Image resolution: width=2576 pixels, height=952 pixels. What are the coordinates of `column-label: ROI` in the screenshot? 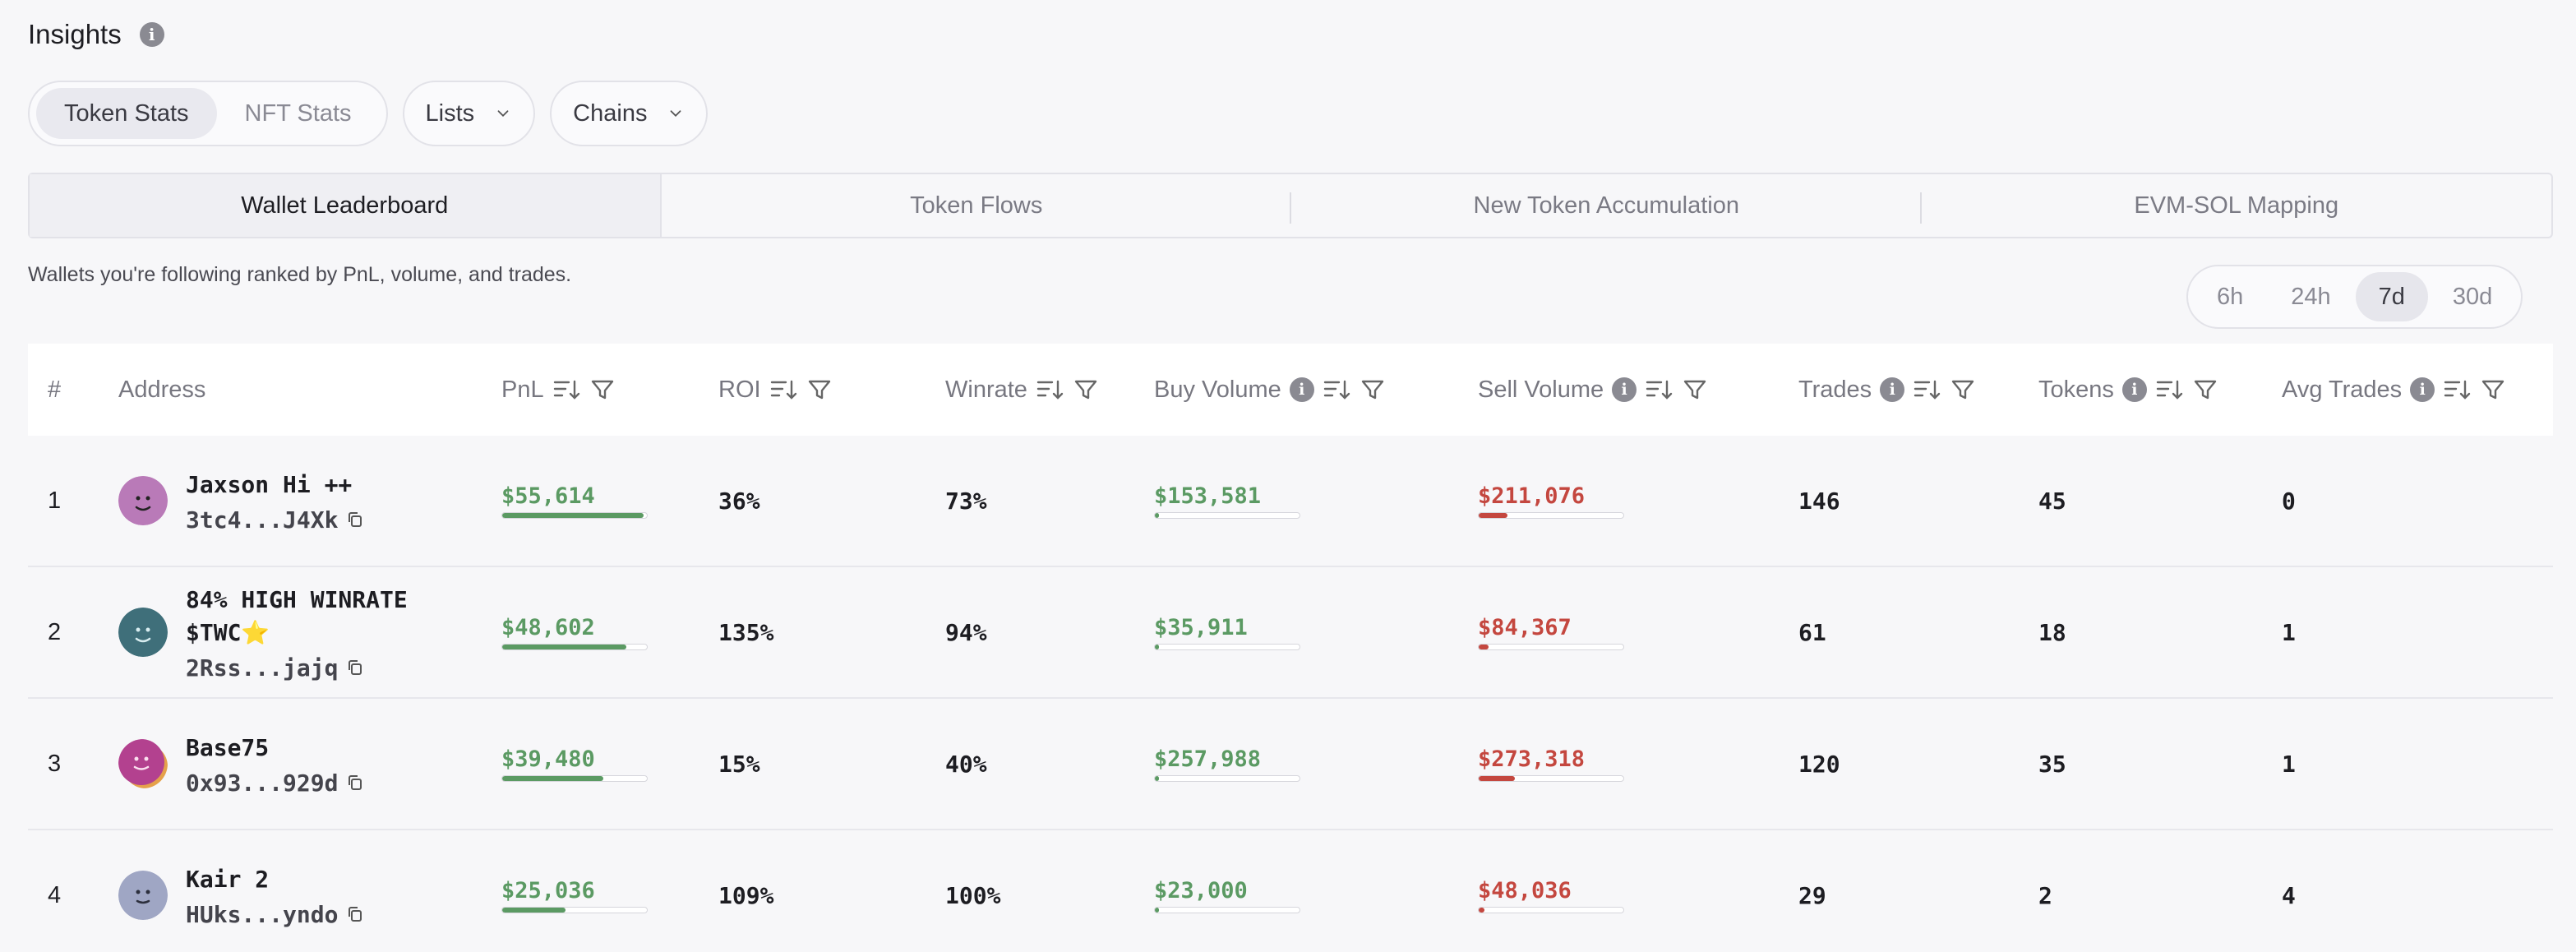 It's located at (740, 389).